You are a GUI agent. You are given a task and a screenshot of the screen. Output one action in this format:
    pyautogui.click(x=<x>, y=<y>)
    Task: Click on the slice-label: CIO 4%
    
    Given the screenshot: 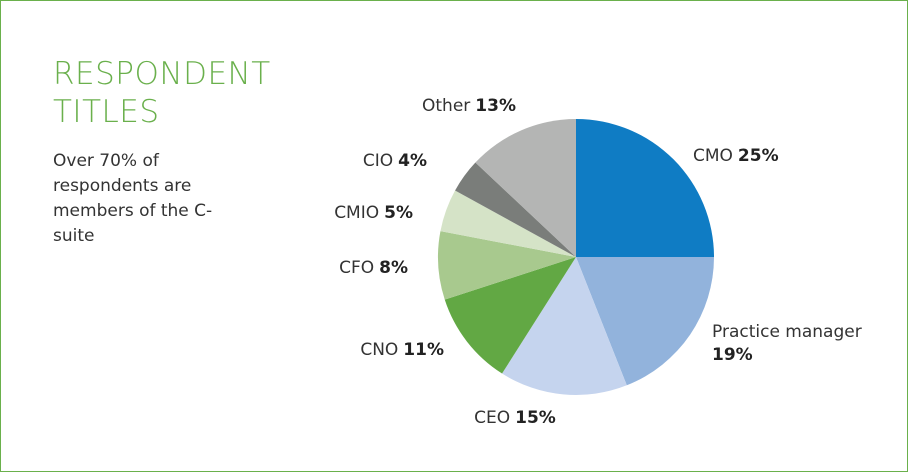 What is the action you would take?
    pyautogui.click(x=395, y=161)
    